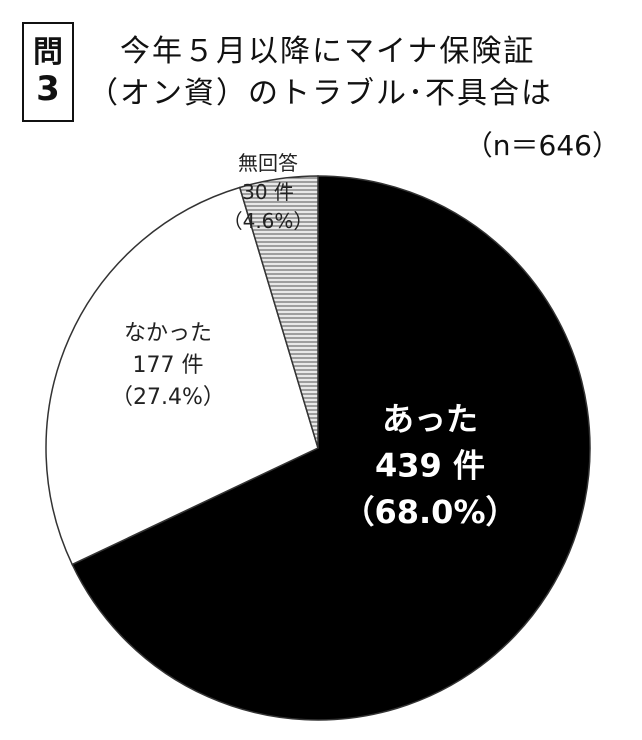 Image resolution: width=642 pixels, height=740 pixels. What do you see at coordinates (542, 145) in the screenshot?
I see `sample-size: （n＝646）` at bounding box center [542, 145].